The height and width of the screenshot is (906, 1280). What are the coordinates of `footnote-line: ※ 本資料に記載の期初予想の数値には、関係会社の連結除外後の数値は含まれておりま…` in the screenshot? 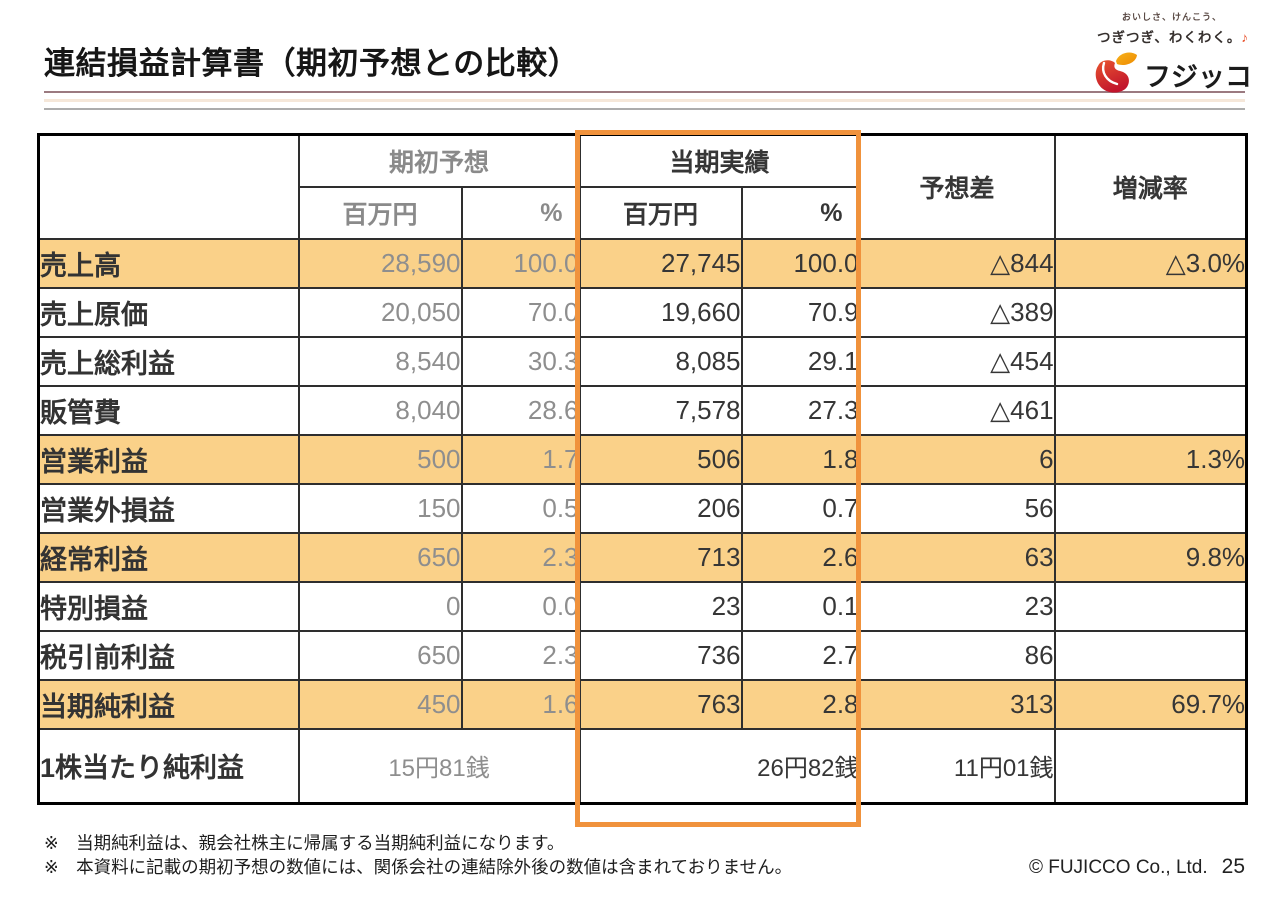 It's located at (418, 867).